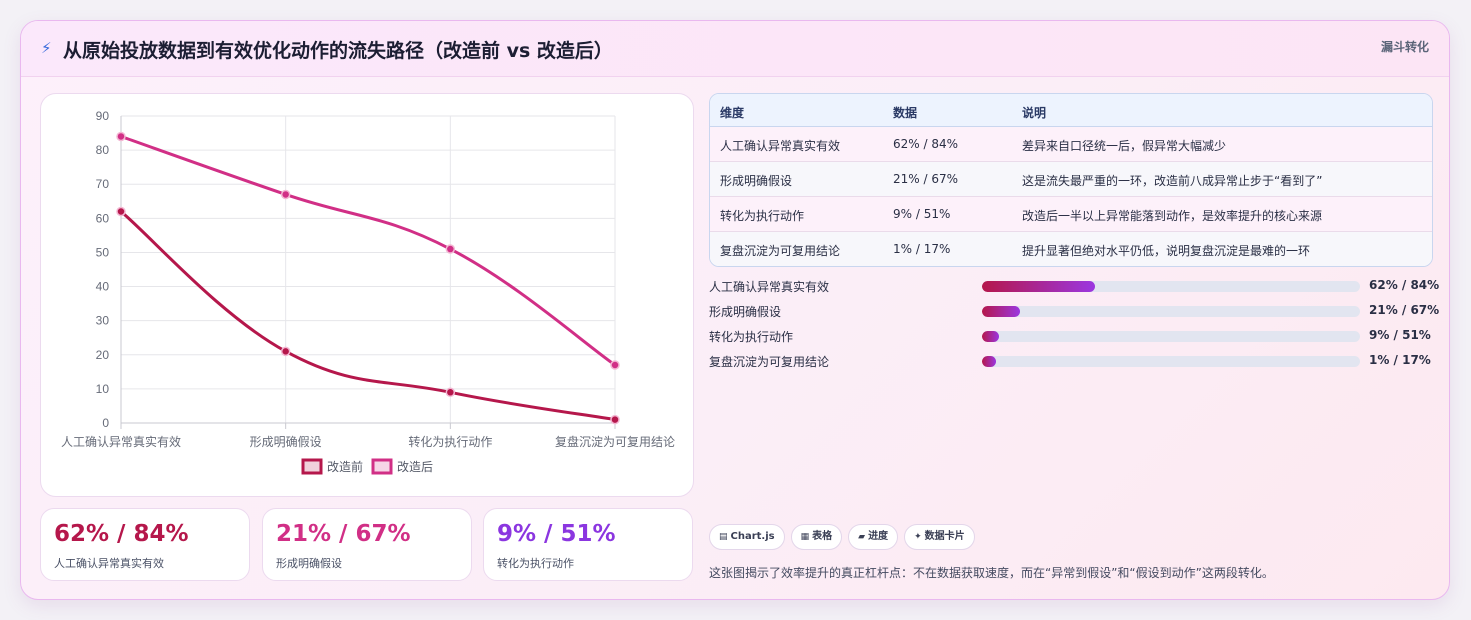 This screenshot has width=1471, height=620. Describe the element at coordinates (769, 362) in the screenshot. I see `progress-label: 复盘沉淀为可复用结论` at that location.